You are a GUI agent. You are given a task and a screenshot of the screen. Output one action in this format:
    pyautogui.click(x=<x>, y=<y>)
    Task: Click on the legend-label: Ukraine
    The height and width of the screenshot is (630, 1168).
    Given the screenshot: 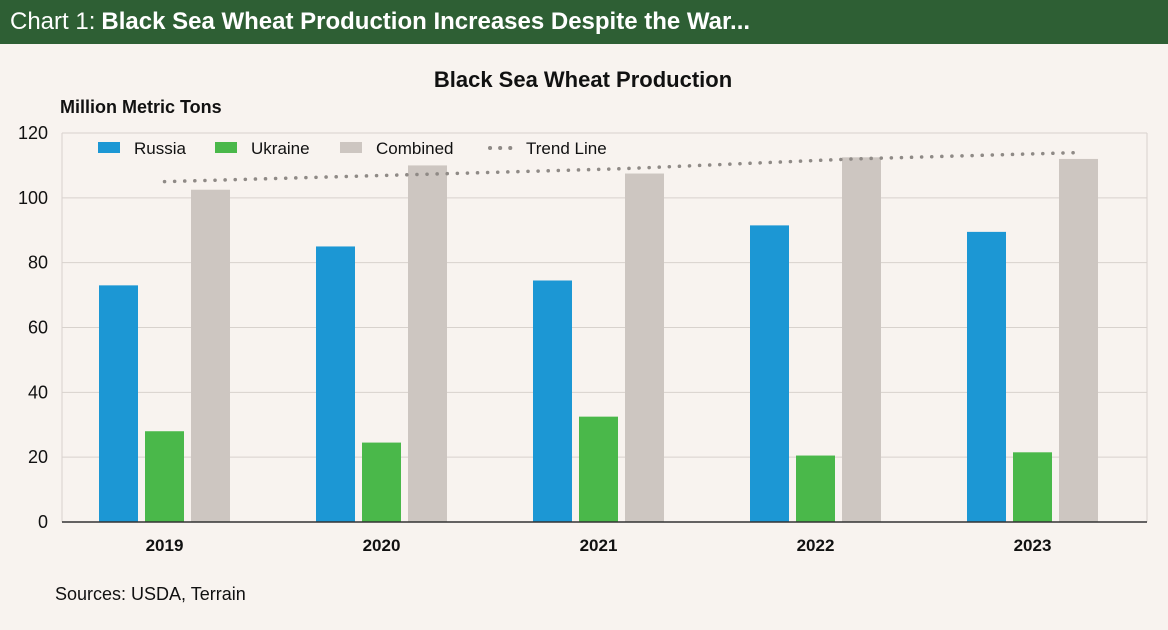 What is the action you would take?
    pyautogui.click(x=280, y=148)
    